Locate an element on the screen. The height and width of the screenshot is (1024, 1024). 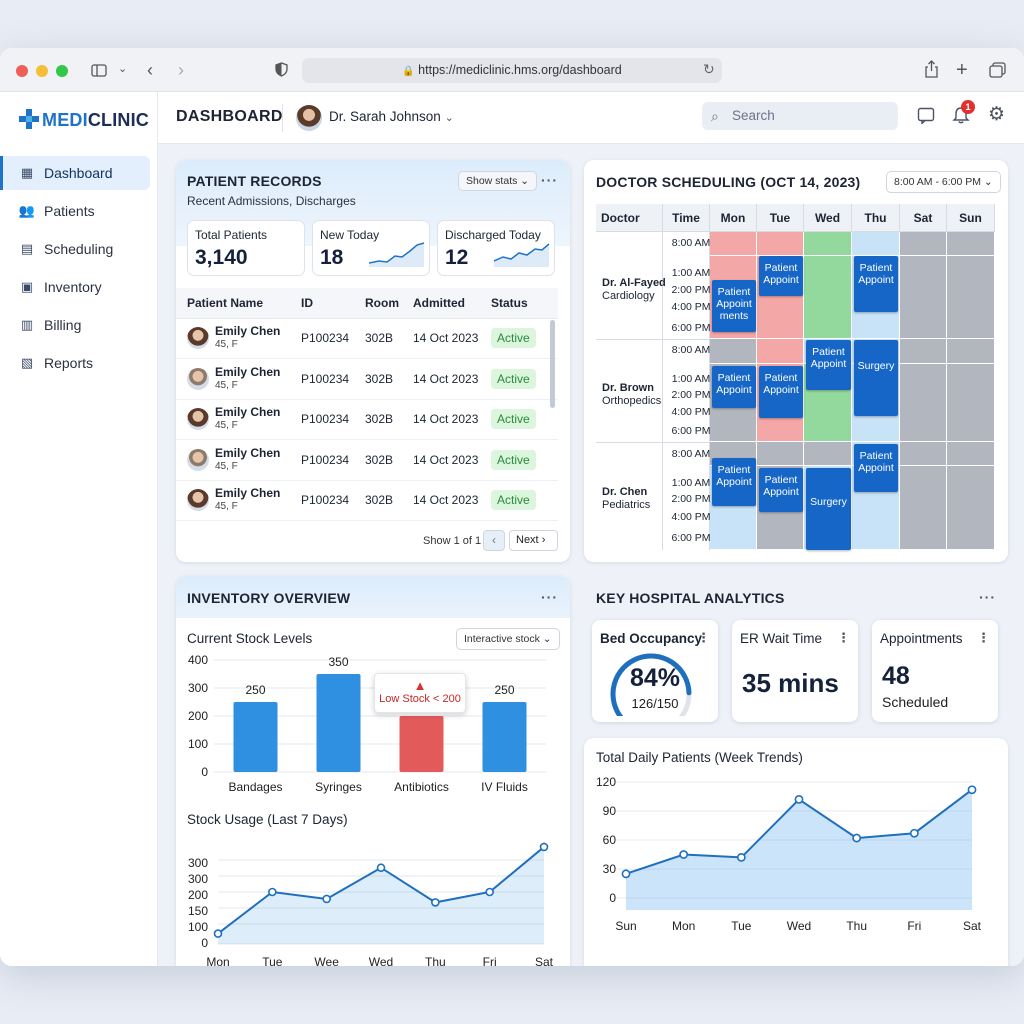
patient-meta: 45, F is located at coordinates (226, 385).